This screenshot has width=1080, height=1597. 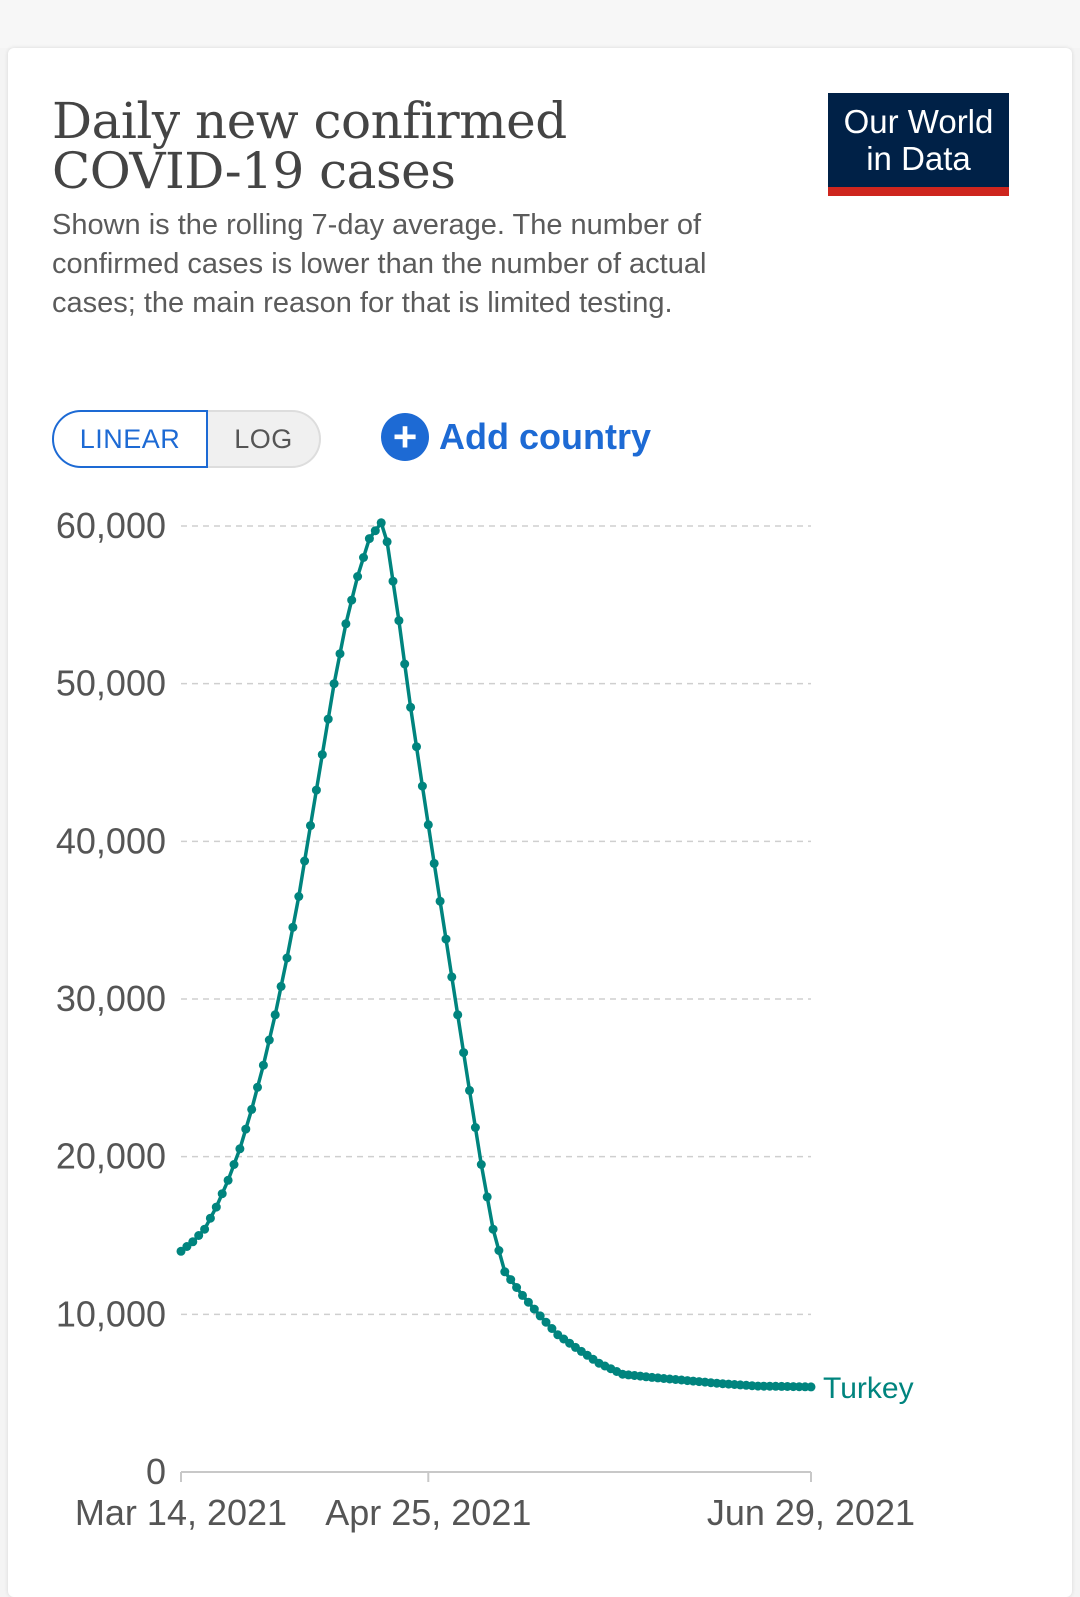 What do you see at coordinates (868, 1388) in the screenshot?
I see `series-label-turkey: Turkey` at bounding box center [868, 1388].